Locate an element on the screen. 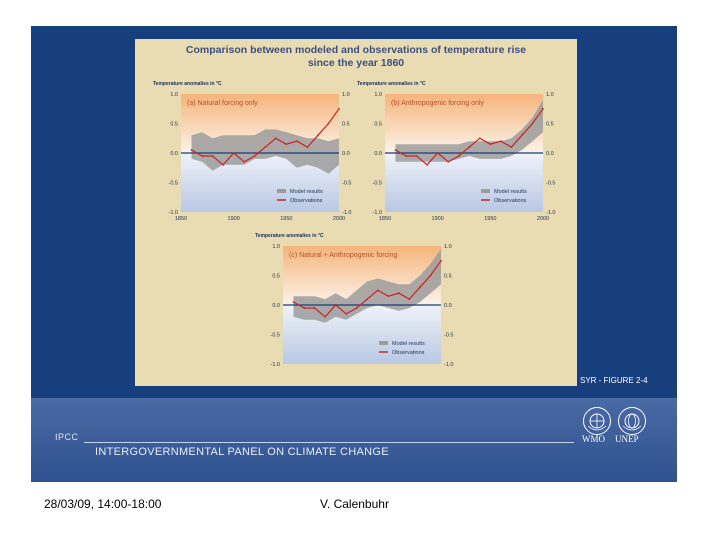 This screenshot has width=720, height=540. unep-logo-icon is located at coordinates (632, 421).